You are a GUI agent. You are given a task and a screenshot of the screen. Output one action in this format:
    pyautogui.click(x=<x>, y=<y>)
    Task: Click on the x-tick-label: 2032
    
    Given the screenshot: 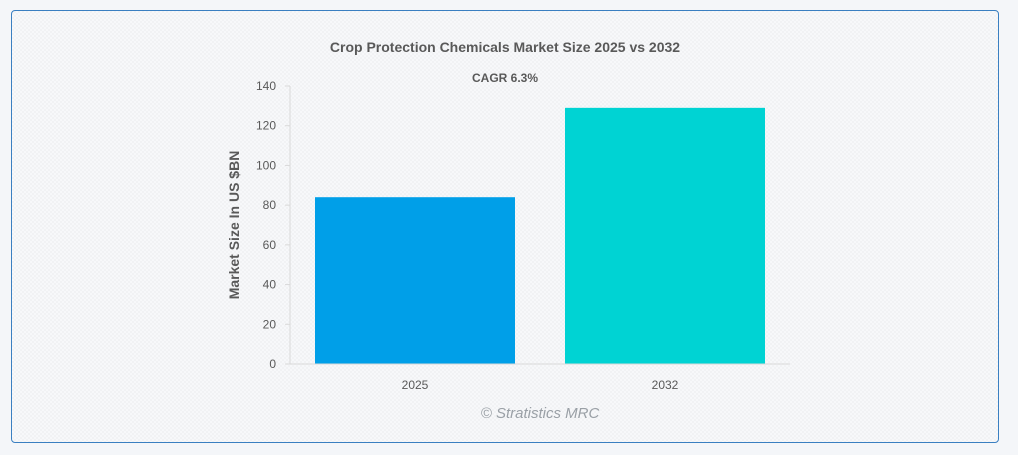 What is the action you would take?
    pyautogui.click(x=665, y=385)
    